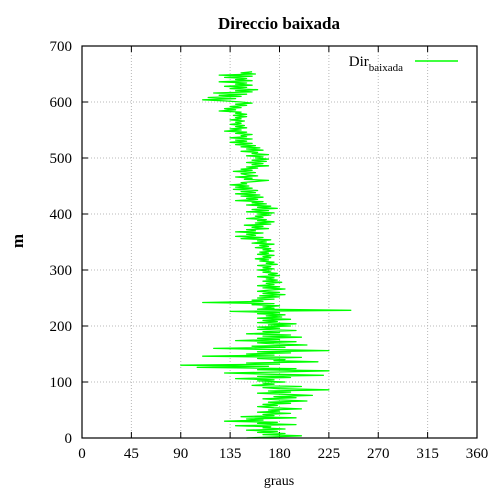 This screenshot has width=504, height=503. Describe the element at coordinates (61, 103) in the screenshot. I see `y-tick-label: 600` at that location.